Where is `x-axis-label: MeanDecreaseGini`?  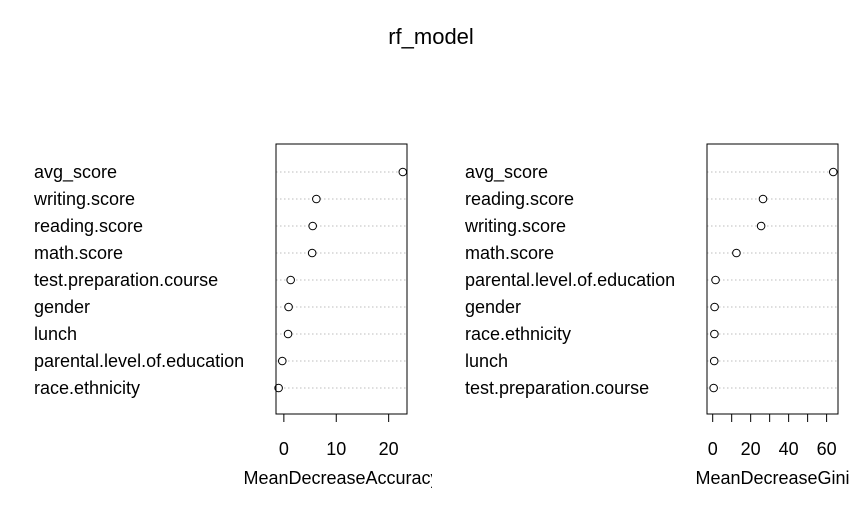
x-axis-label: MeanDecreaseGini is located at coordinates (772, 478).